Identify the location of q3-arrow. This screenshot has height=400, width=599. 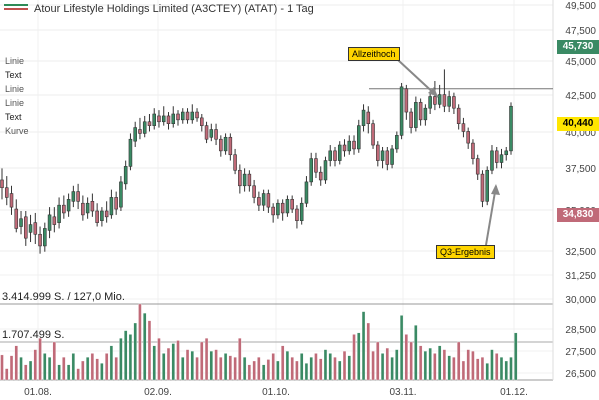
(491, 215).